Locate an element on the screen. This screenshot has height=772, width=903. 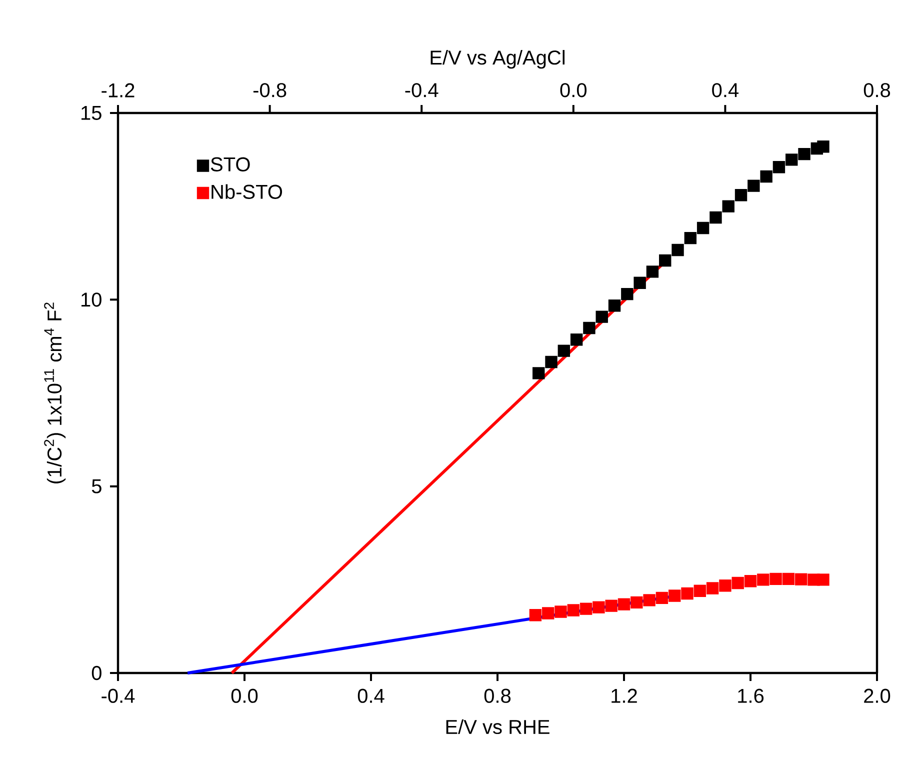
y-tick-label: 15 is located at coordinates (92, 113).